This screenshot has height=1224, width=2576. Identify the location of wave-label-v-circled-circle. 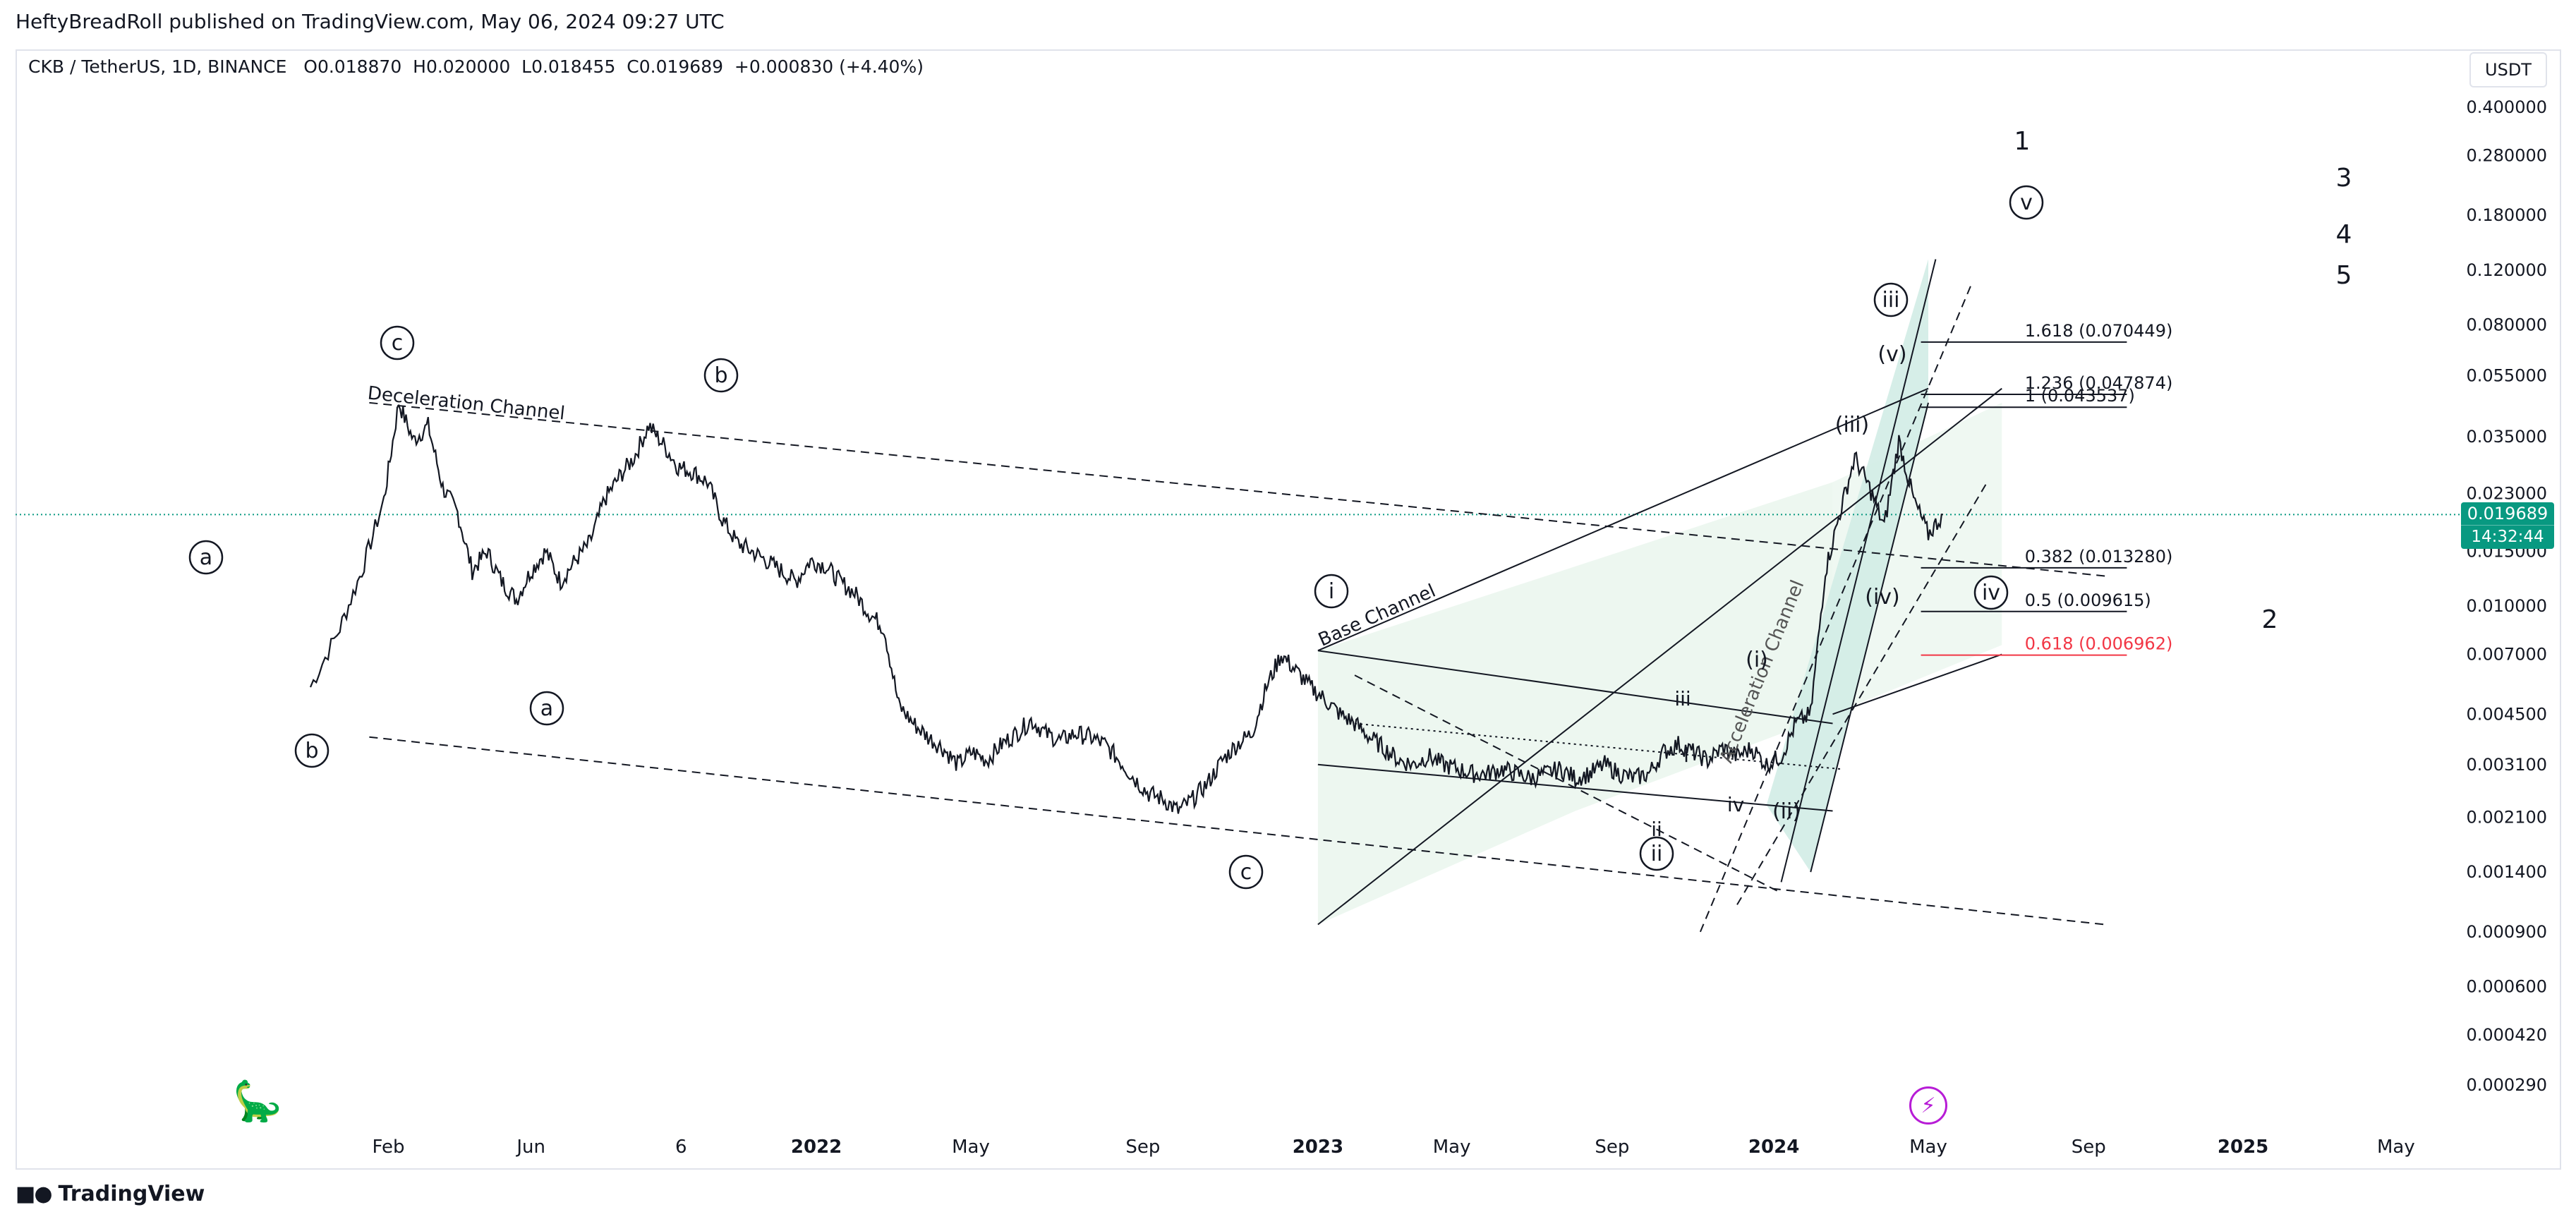
(2027, 203).